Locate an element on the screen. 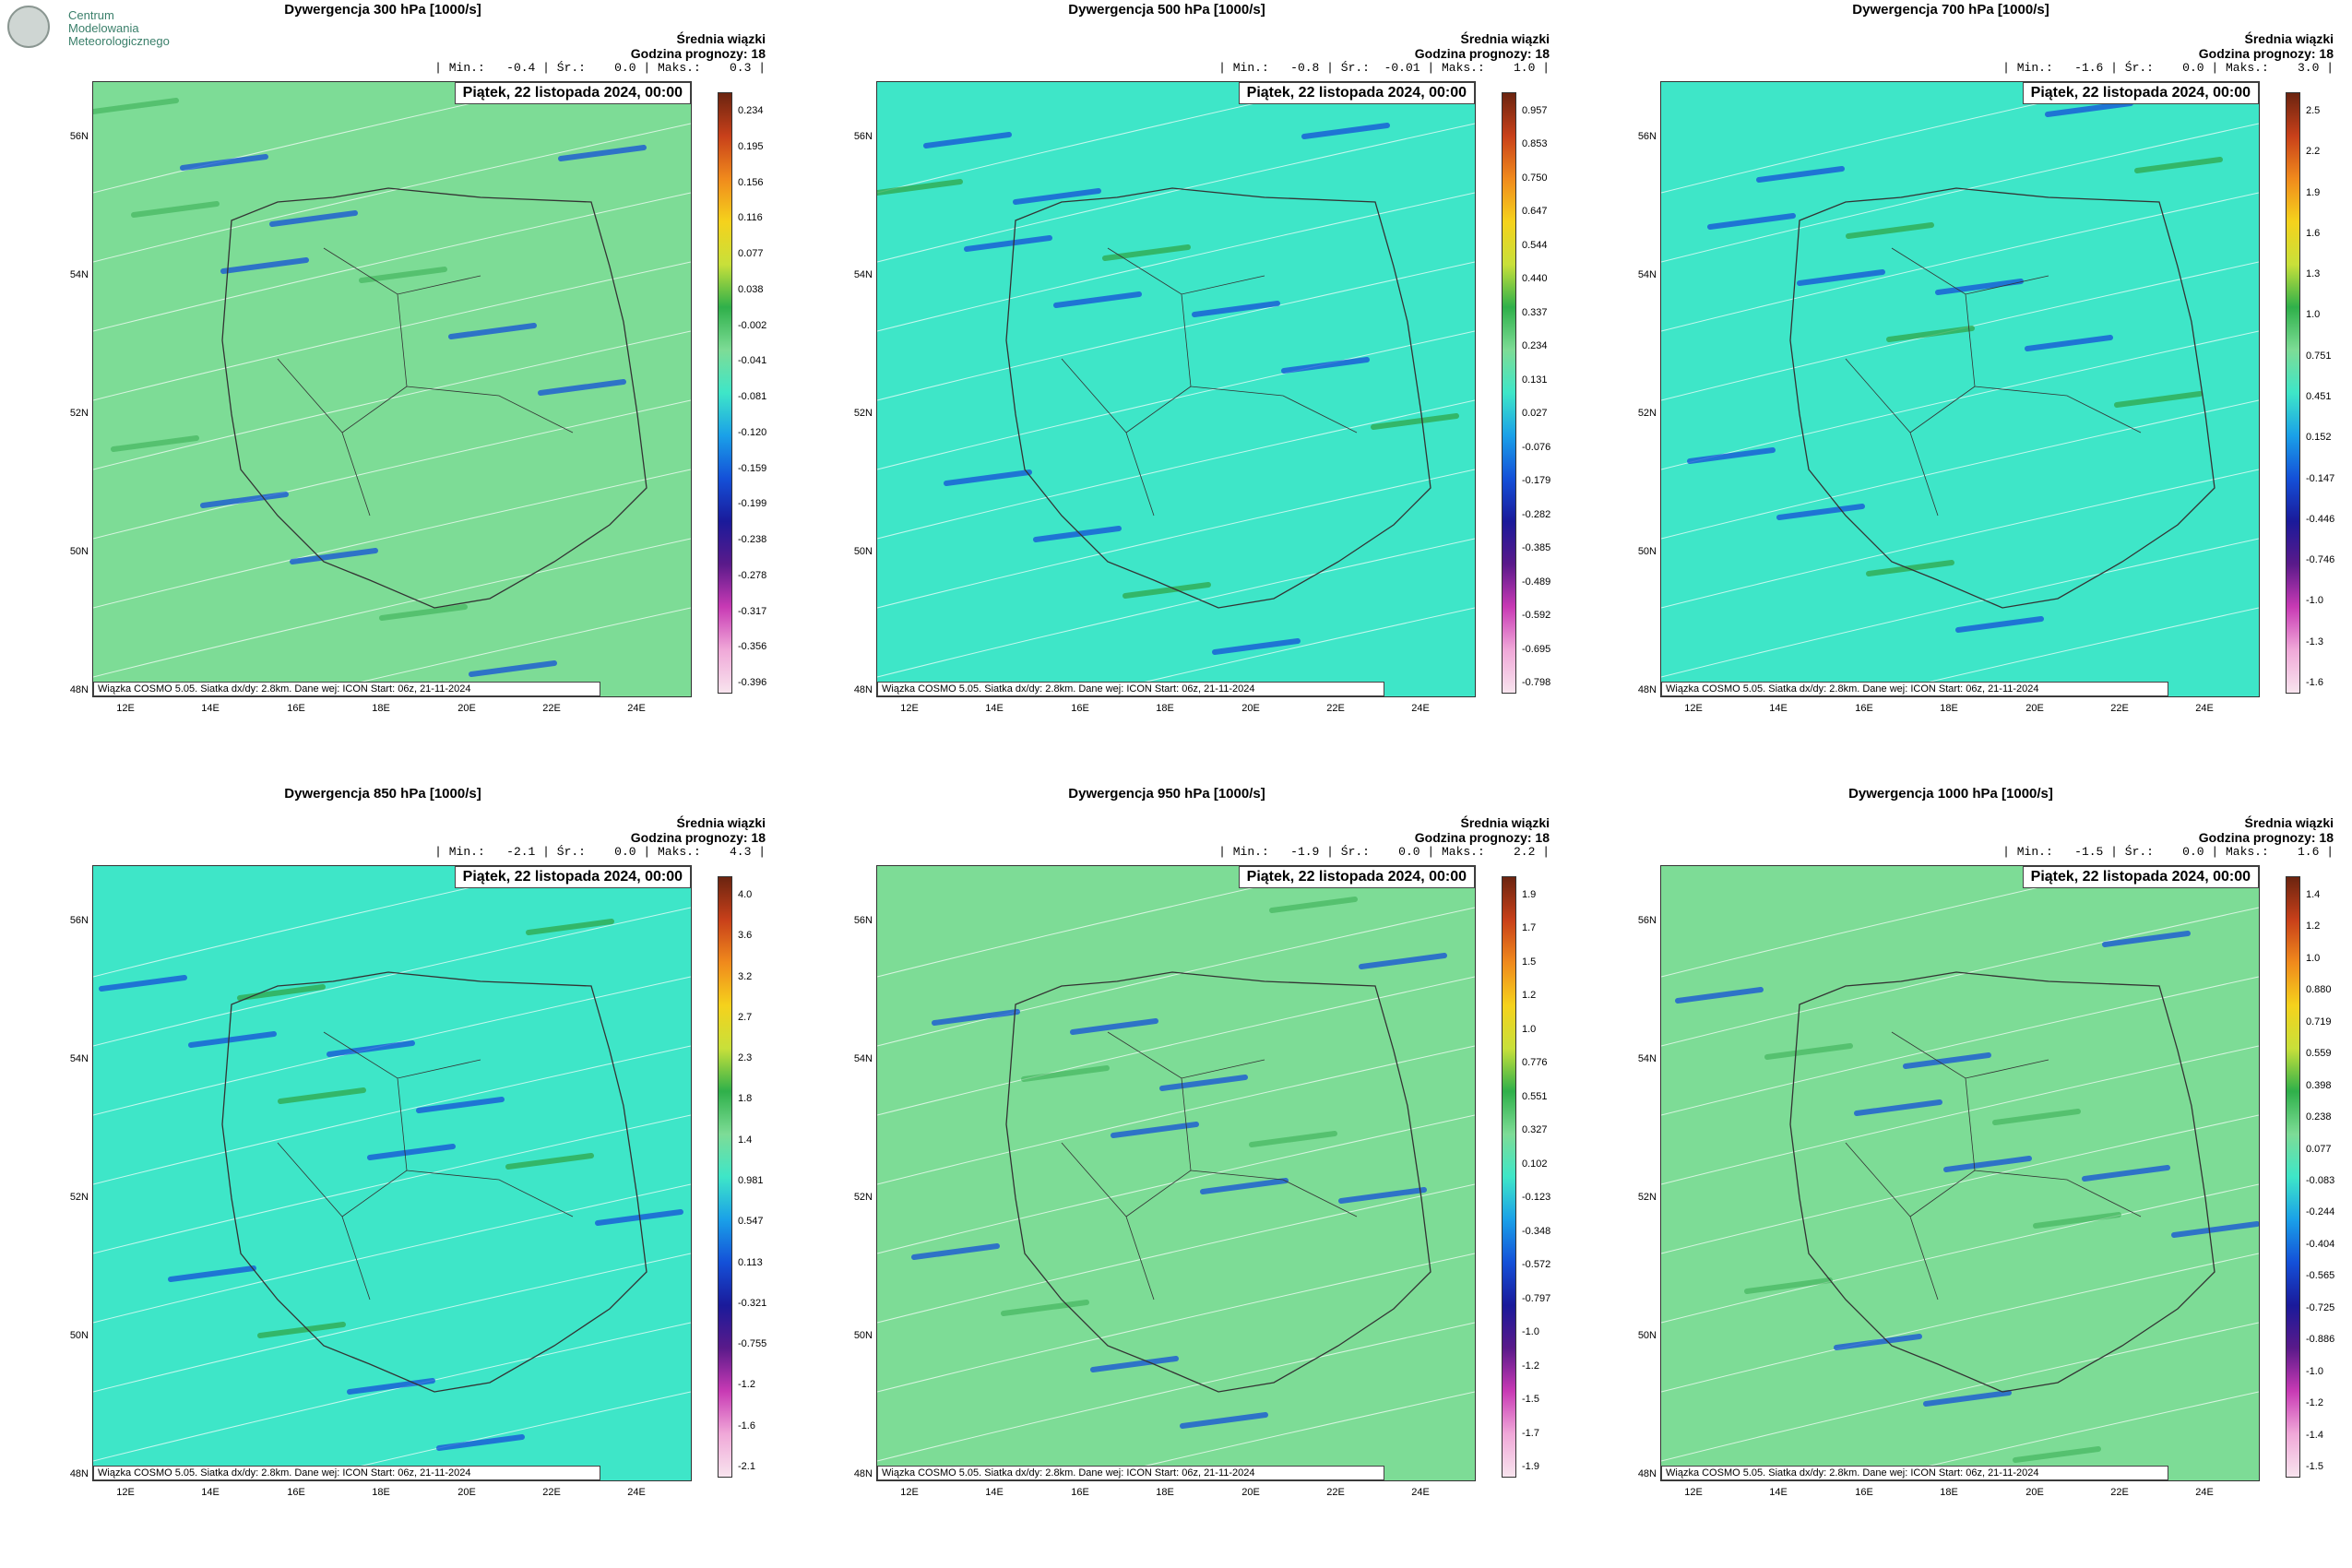  colorbar-tick-label: -2.1 is located at coordinates (746, 1466).